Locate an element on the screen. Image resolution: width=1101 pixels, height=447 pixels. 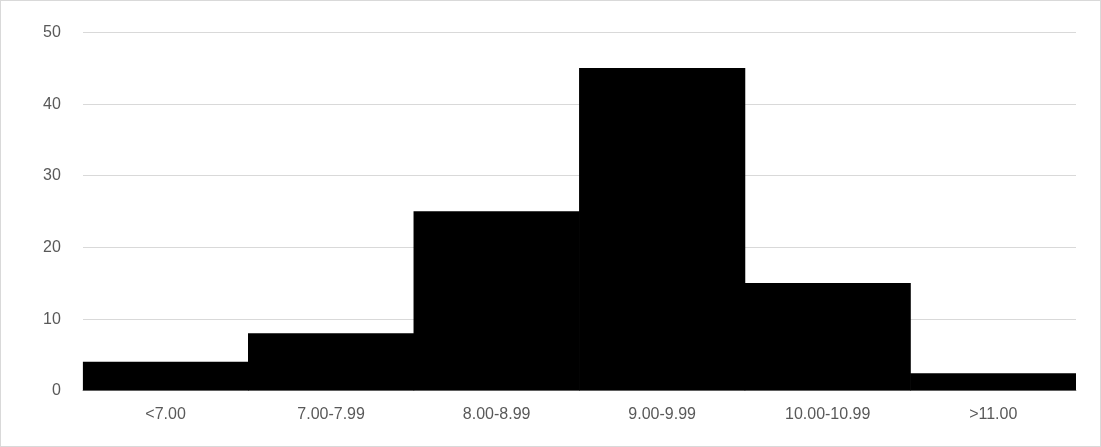
x-tick-label: 10.00-10.99 is located at coordinates (828, 413).